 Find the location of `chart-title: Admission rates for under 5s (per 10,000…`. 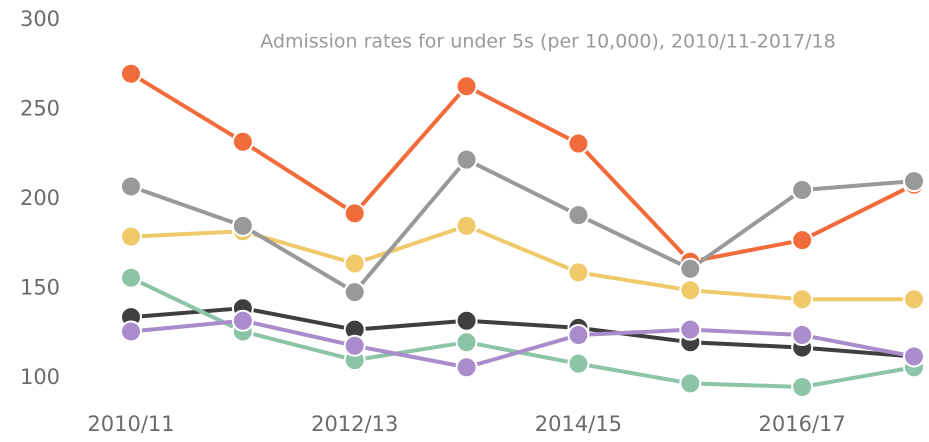

chart-title: Admission rates for under 5s (per 10,000… is located at coordinates (547, 42).